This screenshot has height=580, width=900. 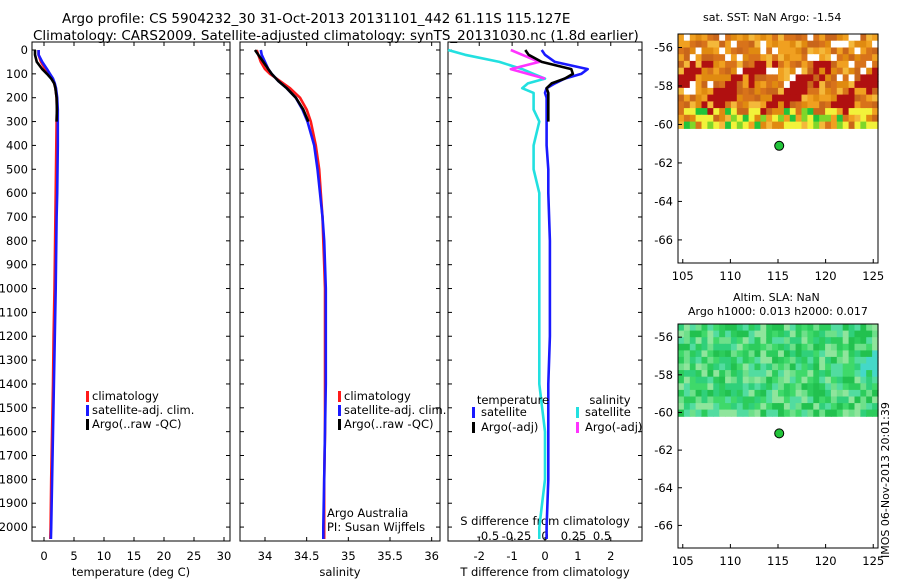 What do you see at coordinates (574, 536) in the screenshot?
I see `sdiff-tick-label: 0.25` at bounding box center [574, 536].